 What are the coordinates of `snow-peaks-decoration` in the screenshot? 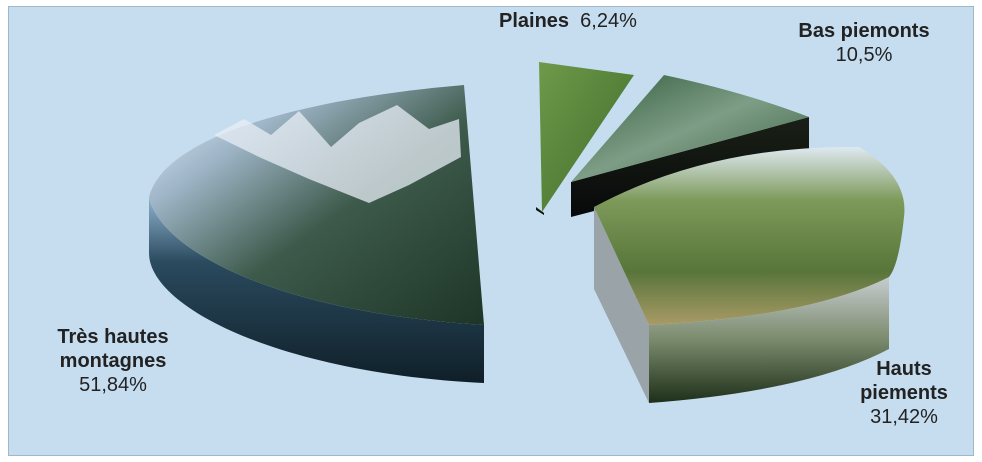 It's located at (337, 154).